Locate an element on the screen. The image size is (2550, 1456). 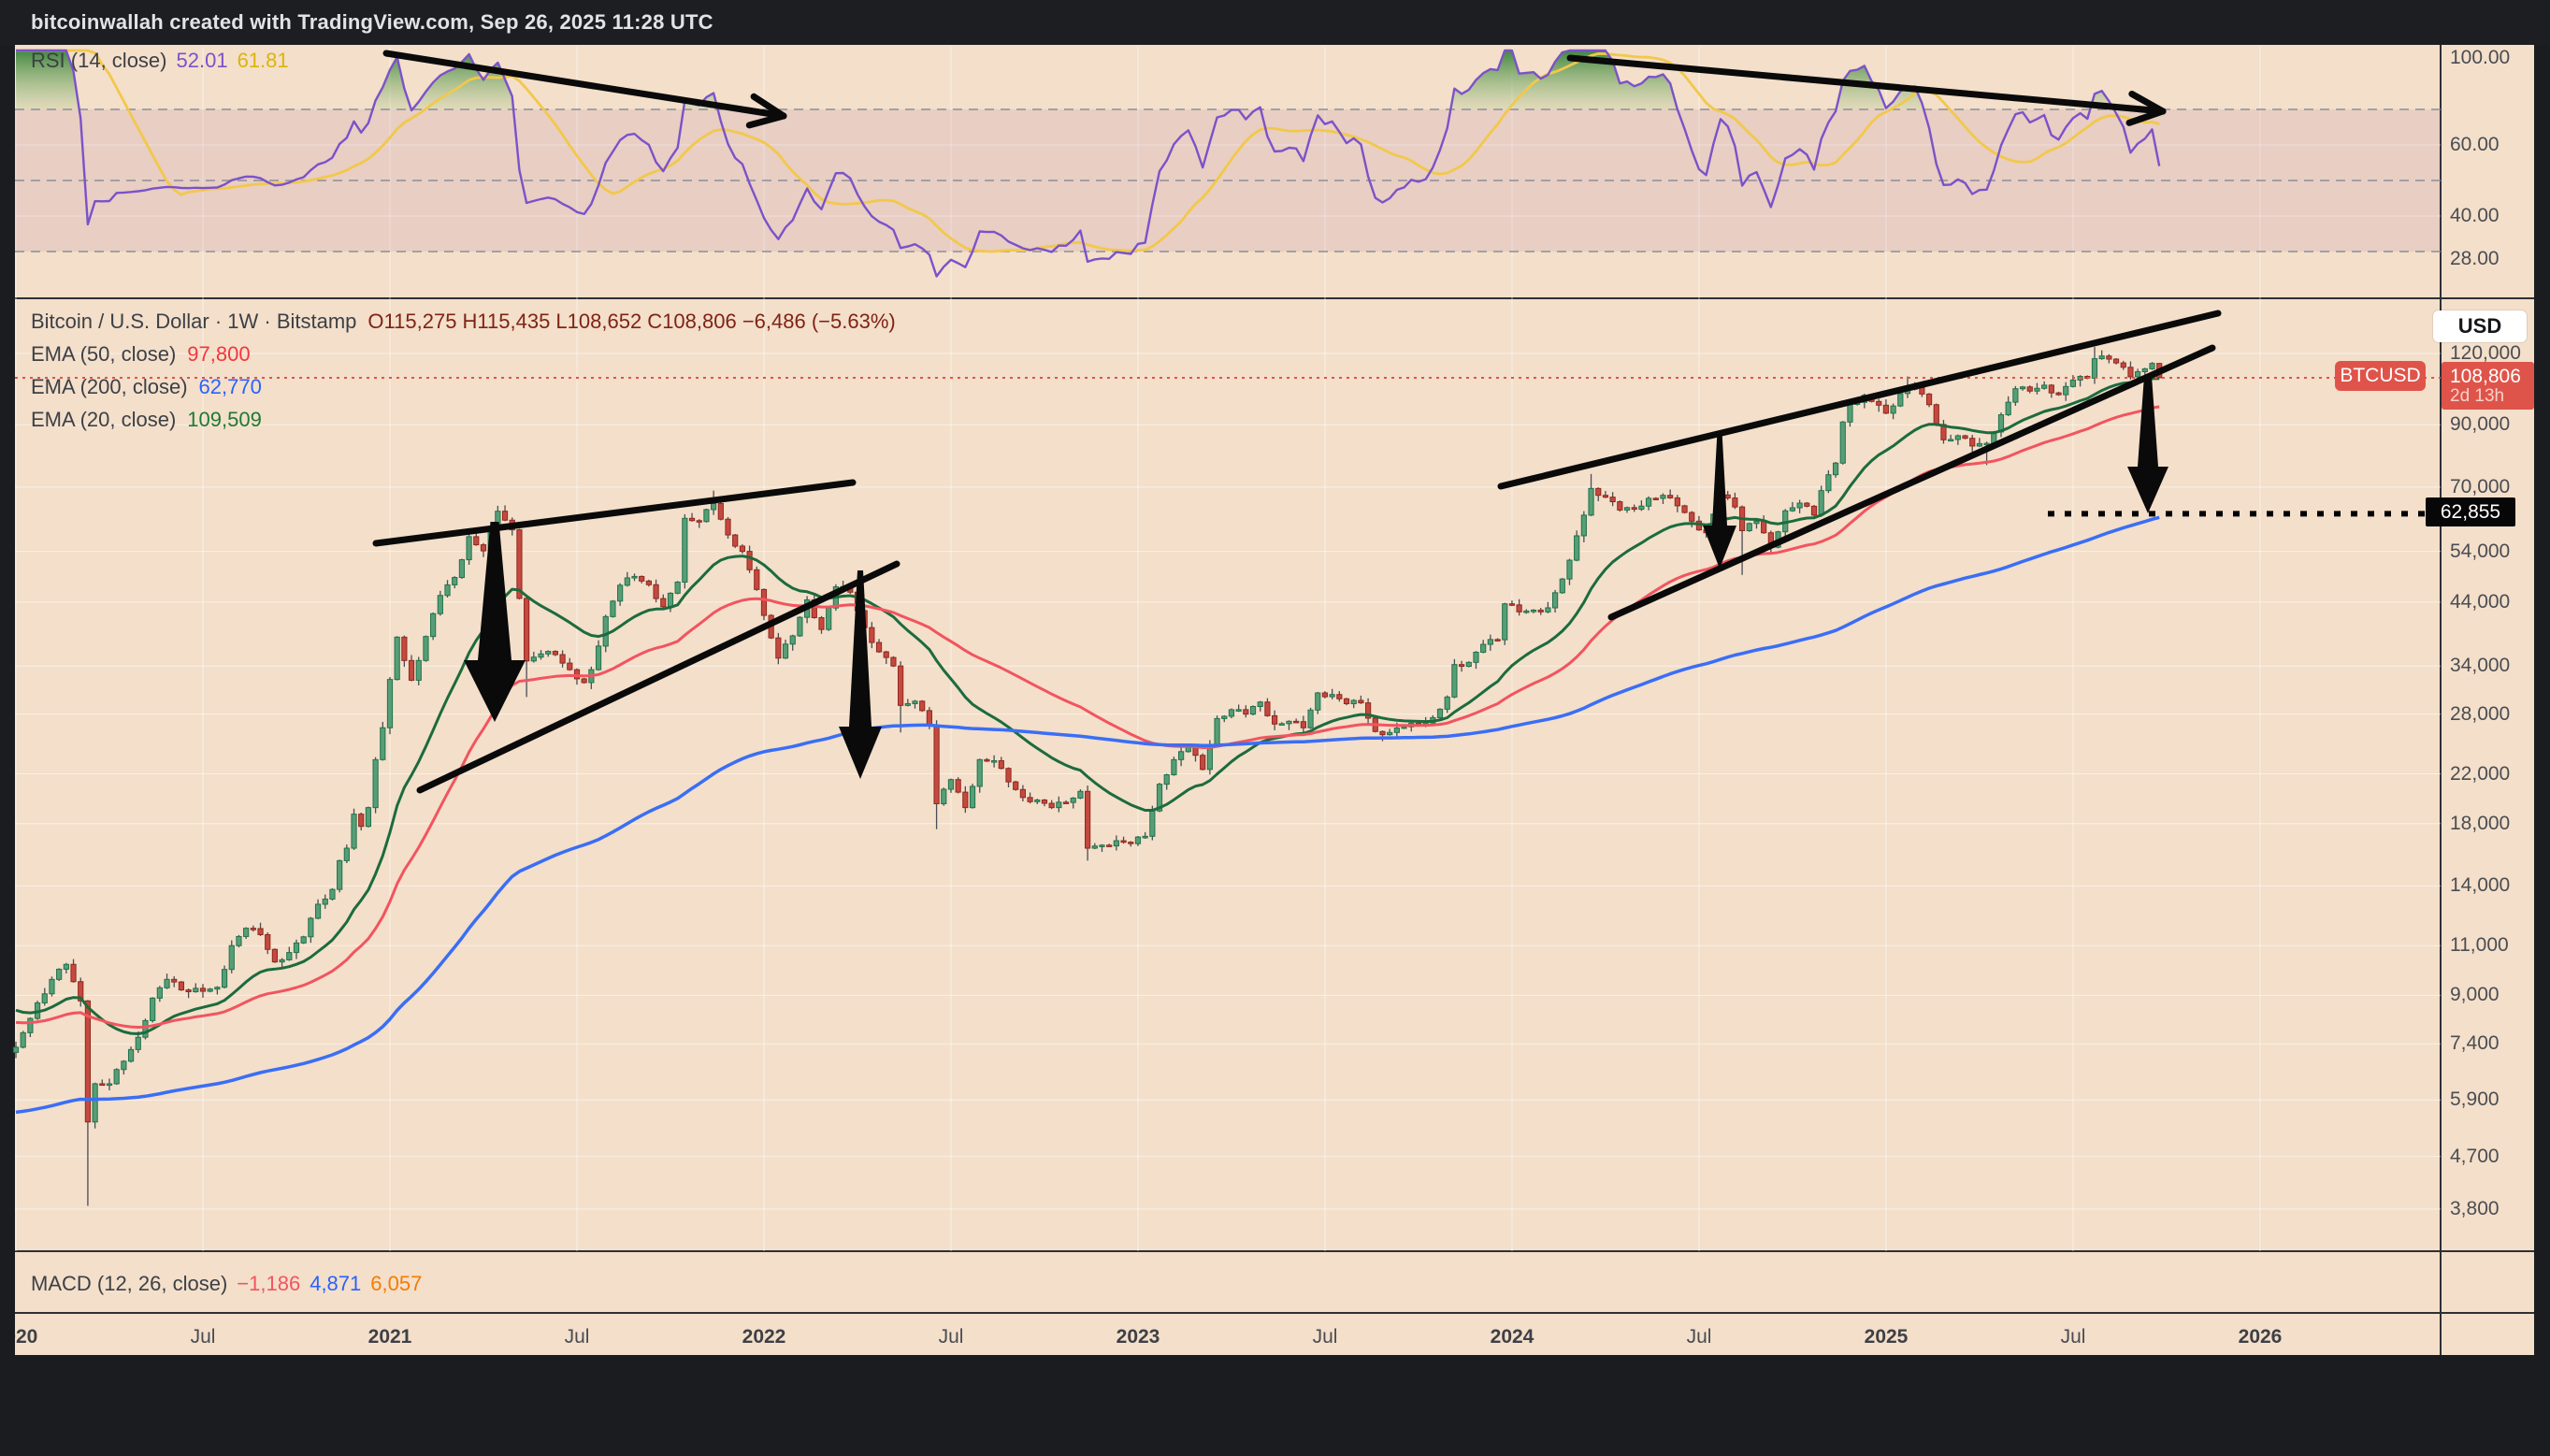
macd-legend: MACD (12, 26, close) −1,186 4,871 6,057 is located at coordinates (226, 1284).